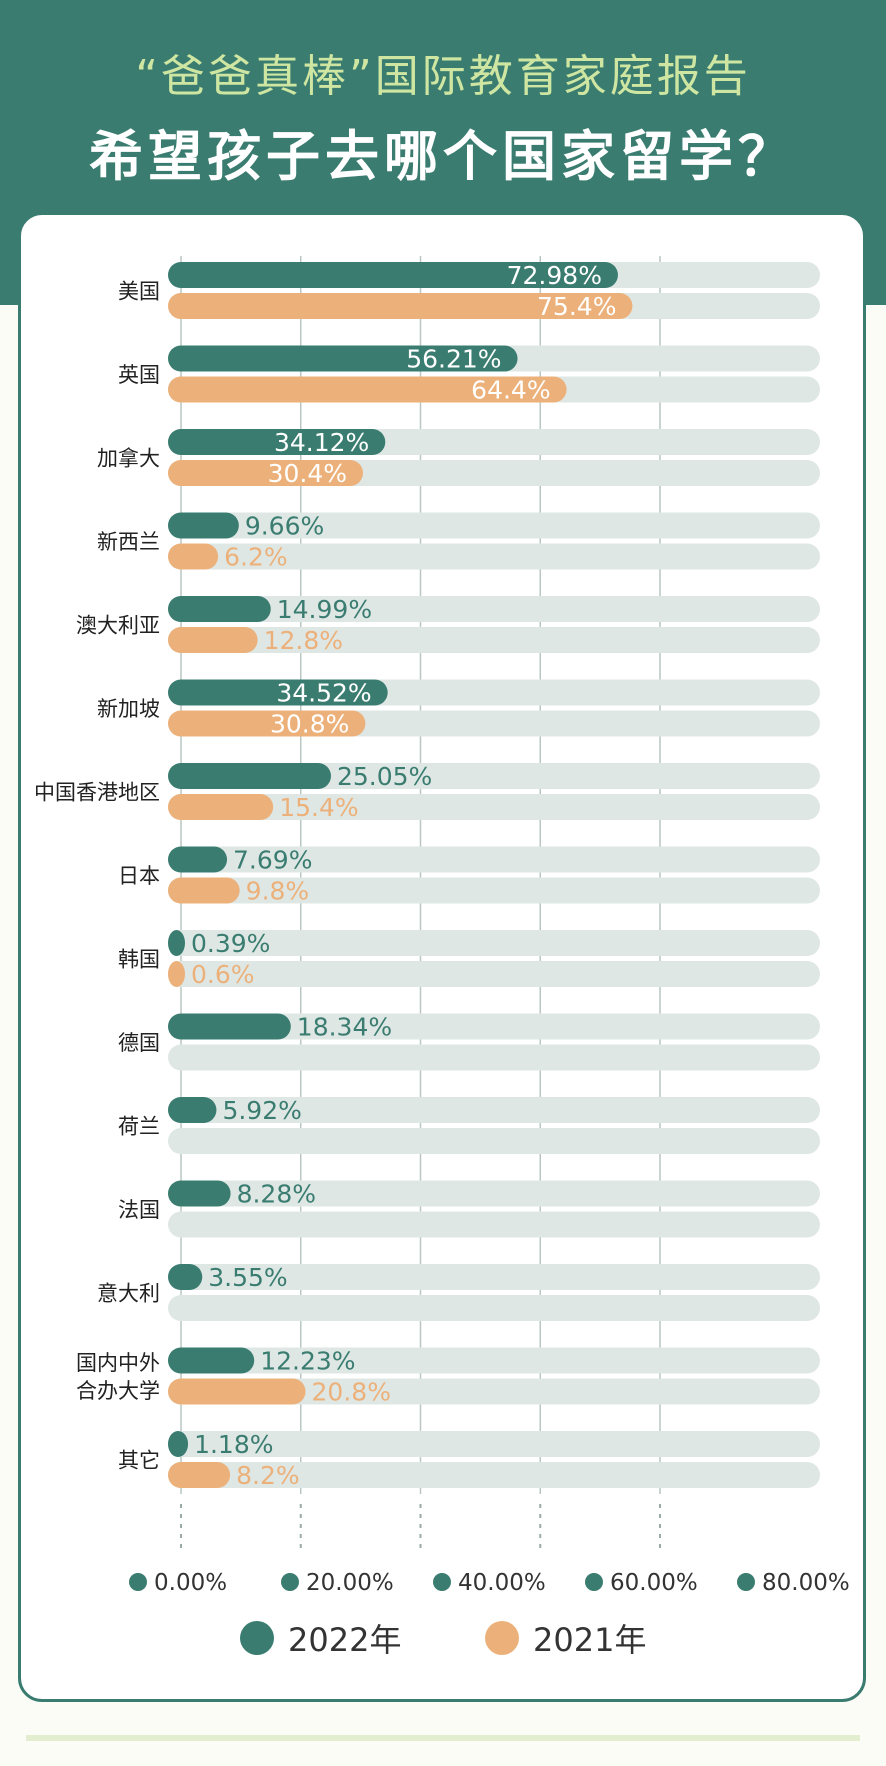  I want to click on data-label-1-4: 12.8%, so click(303, 640).